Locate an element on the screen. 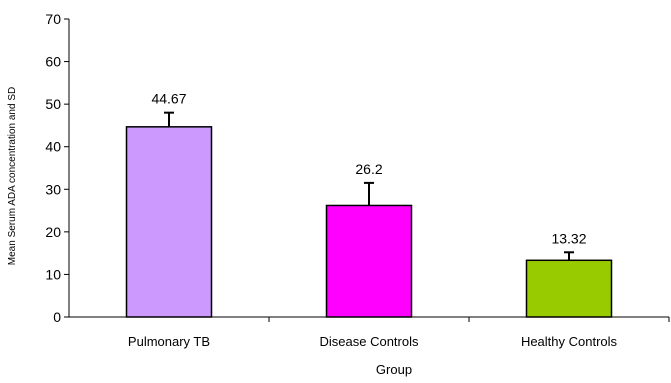  category-label: Healthy Controls is located at coordinates (569, 341).